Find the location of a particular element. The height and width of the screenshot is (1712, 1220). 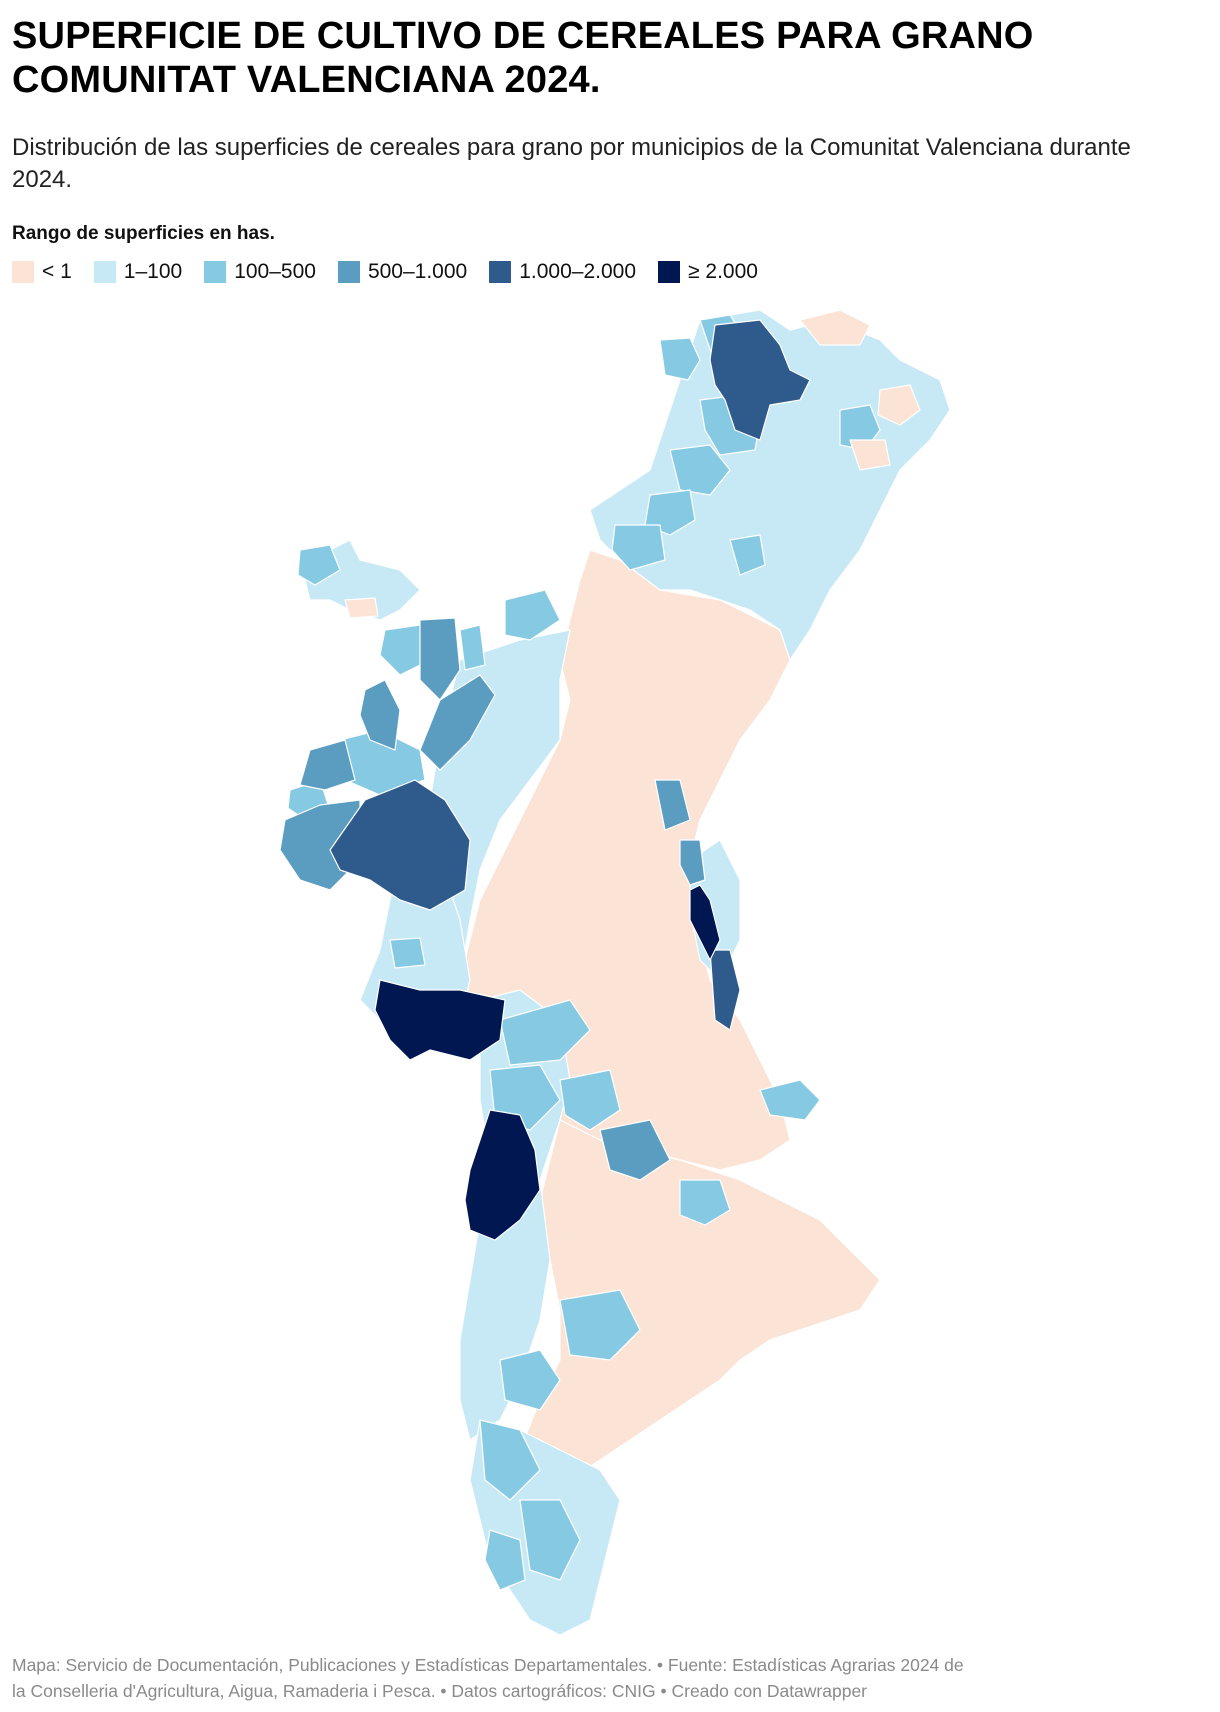

legend-item-500-1000: 500–1.000 is located at coordinates (402, 272).